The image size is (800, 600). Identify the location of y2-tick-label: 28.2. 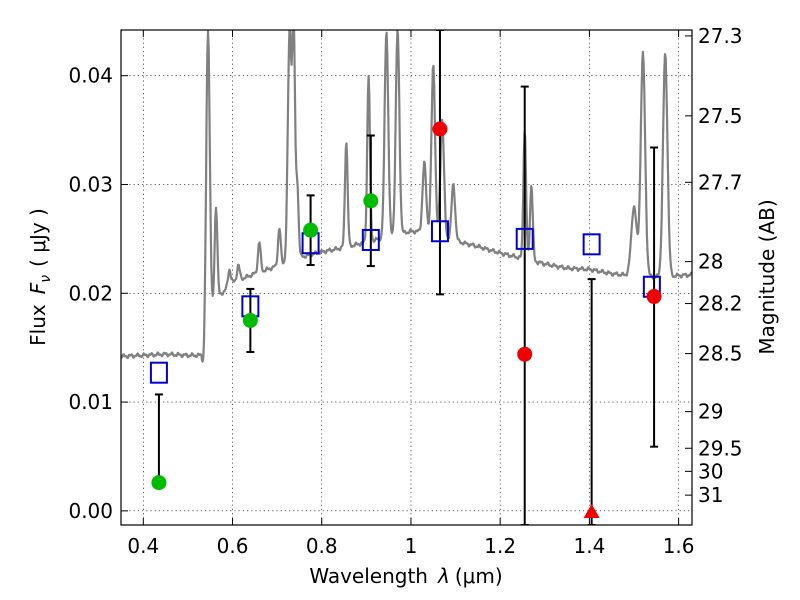
(720, 304).